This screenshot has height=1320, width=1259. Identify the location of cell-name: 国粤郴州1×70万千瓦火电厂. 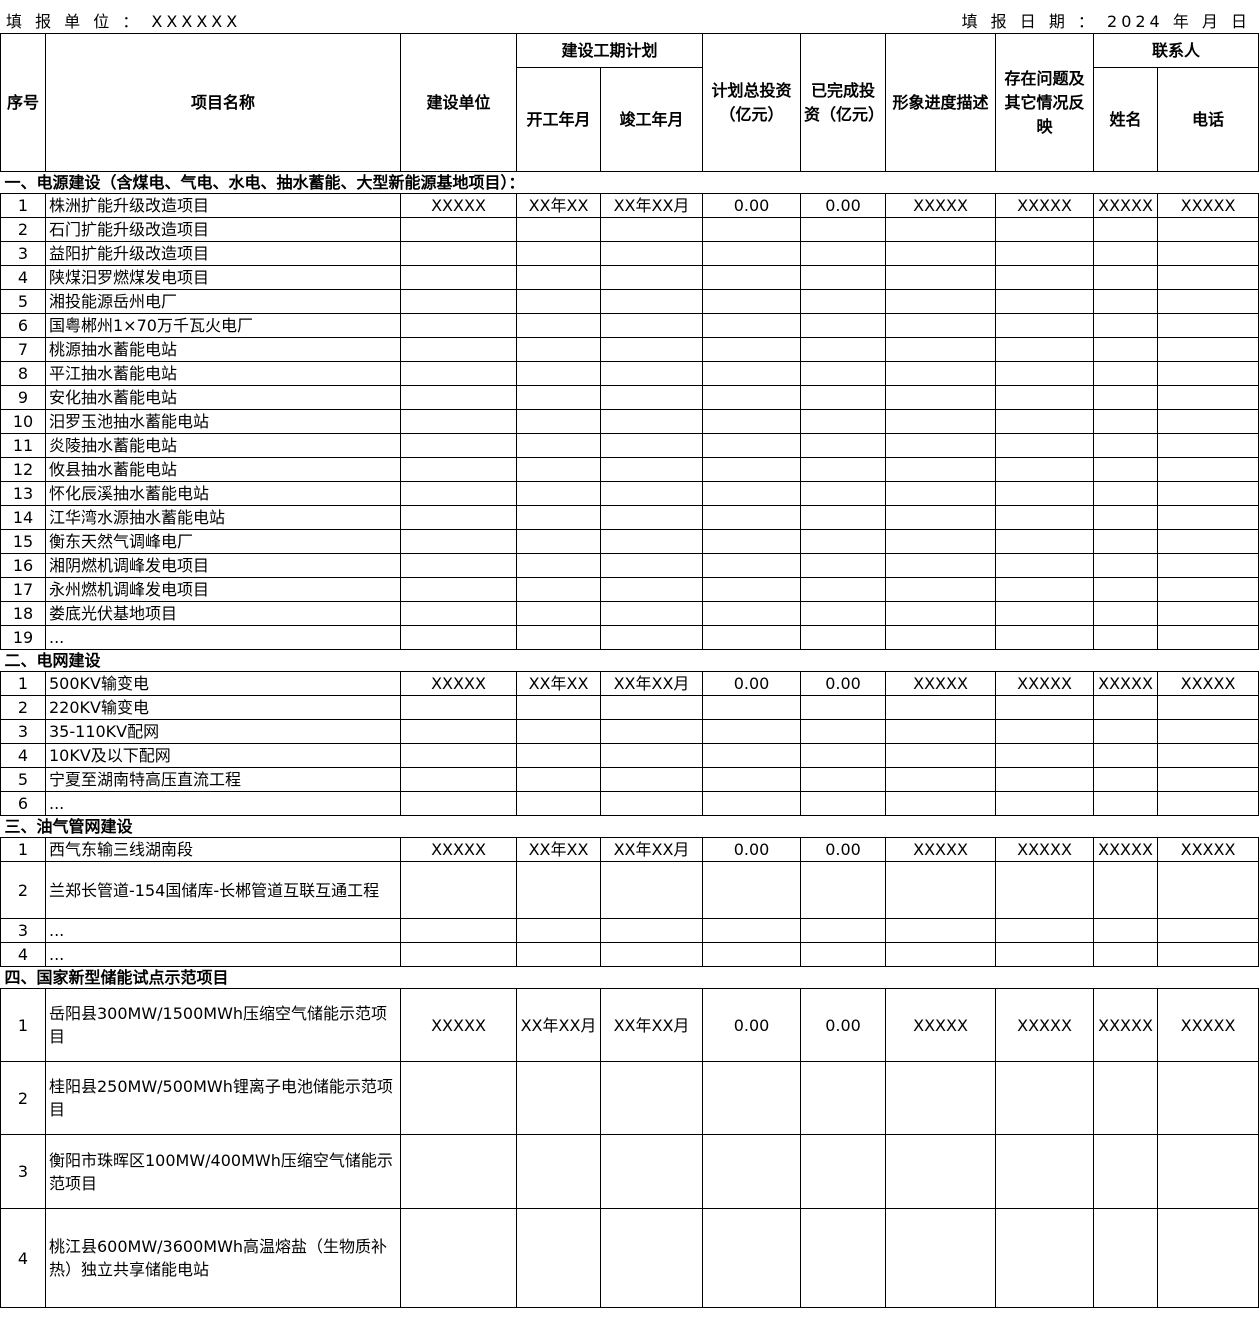
(223, 325).